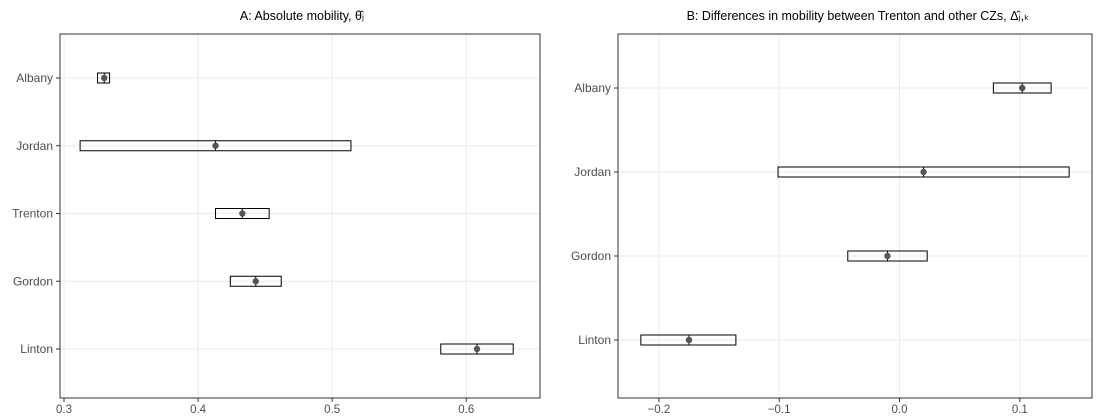 The width and height of the screenshot is (1102, 417). I want to click on x-tick-label: −0.1, so click(779, 410).